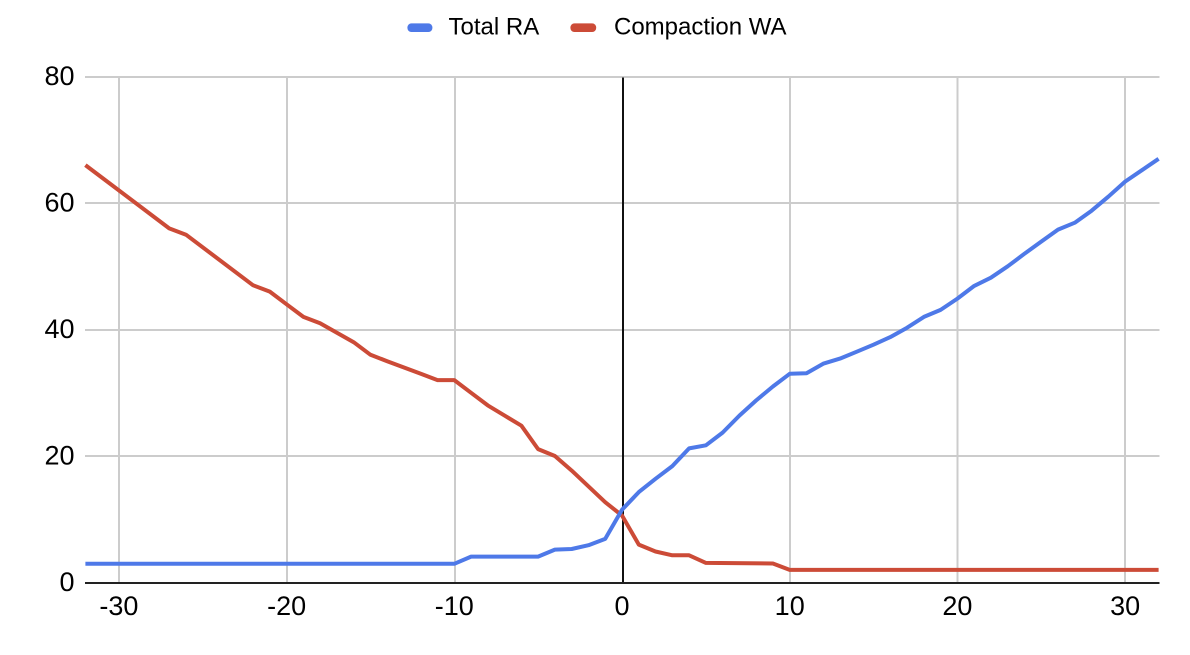 Image resolution: width=1190 pixels, height=655 pixels. What do you see at coordinates (700, 27) in the screenshot?
I see `svg-text: Compaction WA` at bounding box center [700, 27].